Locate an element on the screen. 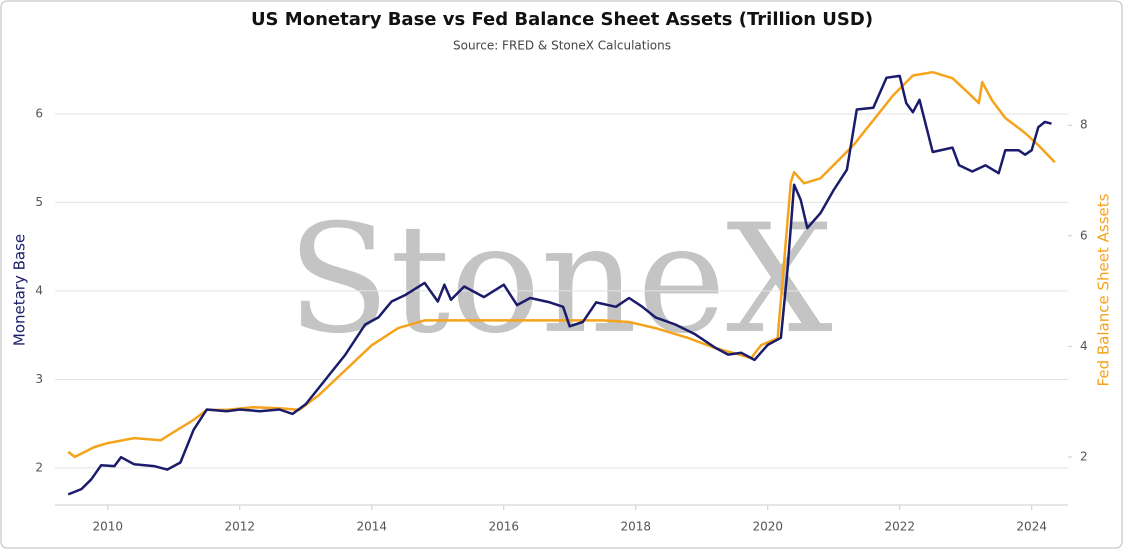  x-tick-label: 2016 is located at coordinates (503, 527).